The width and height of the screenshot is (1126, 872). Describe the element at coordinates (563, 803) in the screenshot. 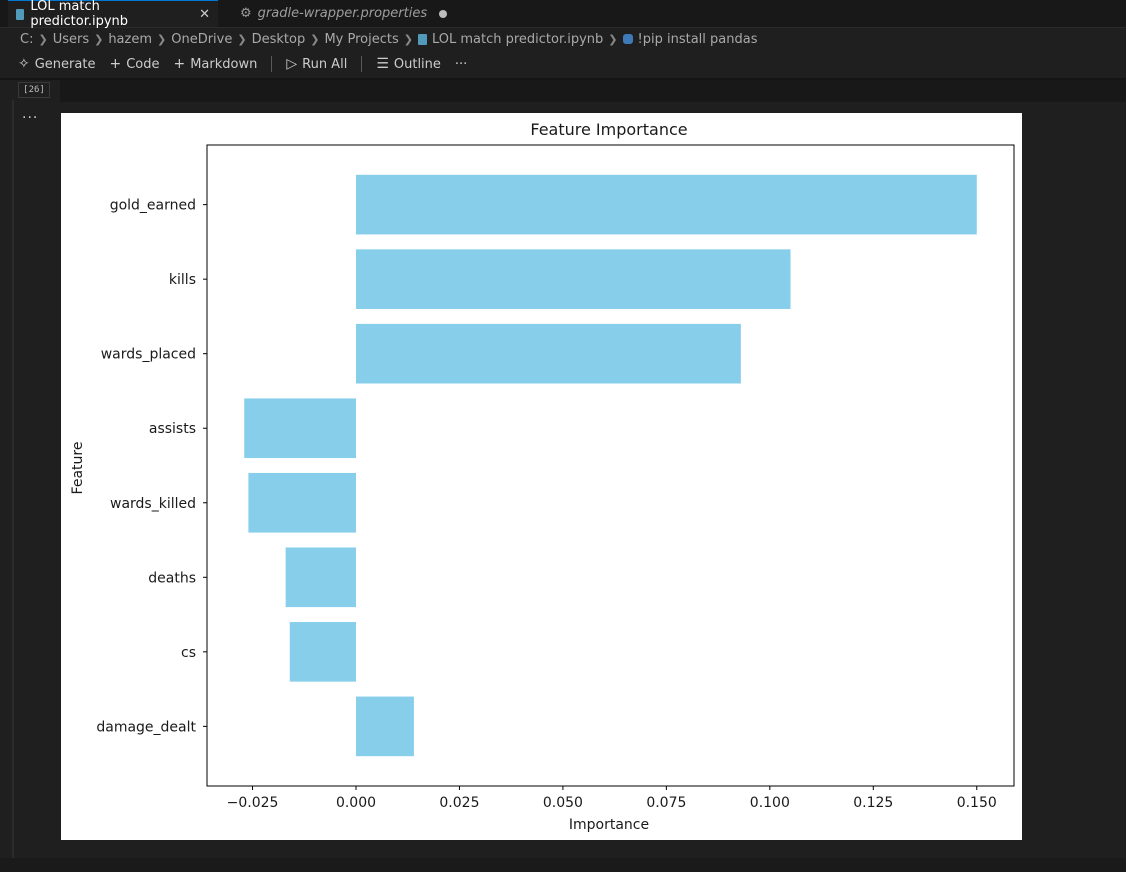

I see `x-tick-label: 0.050` at that location.